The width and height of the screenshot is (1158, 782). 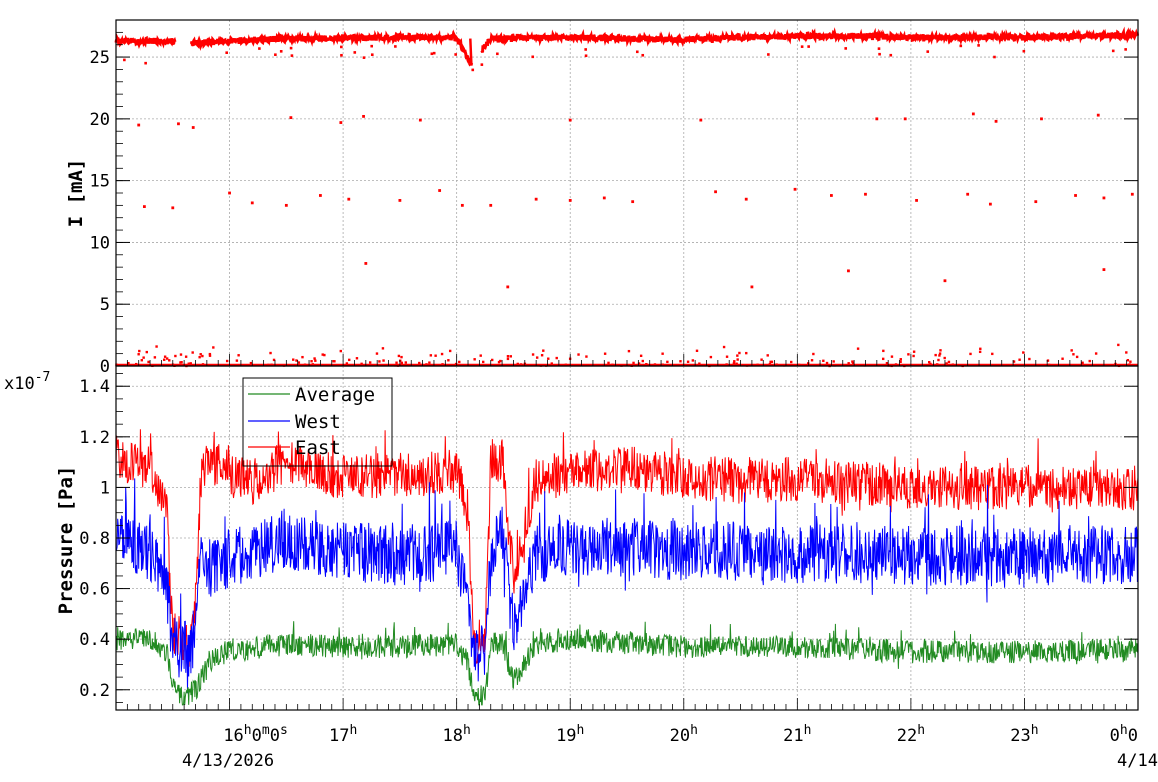 I want to click on time-tick-label: 22h, so click(x=911, y=734).